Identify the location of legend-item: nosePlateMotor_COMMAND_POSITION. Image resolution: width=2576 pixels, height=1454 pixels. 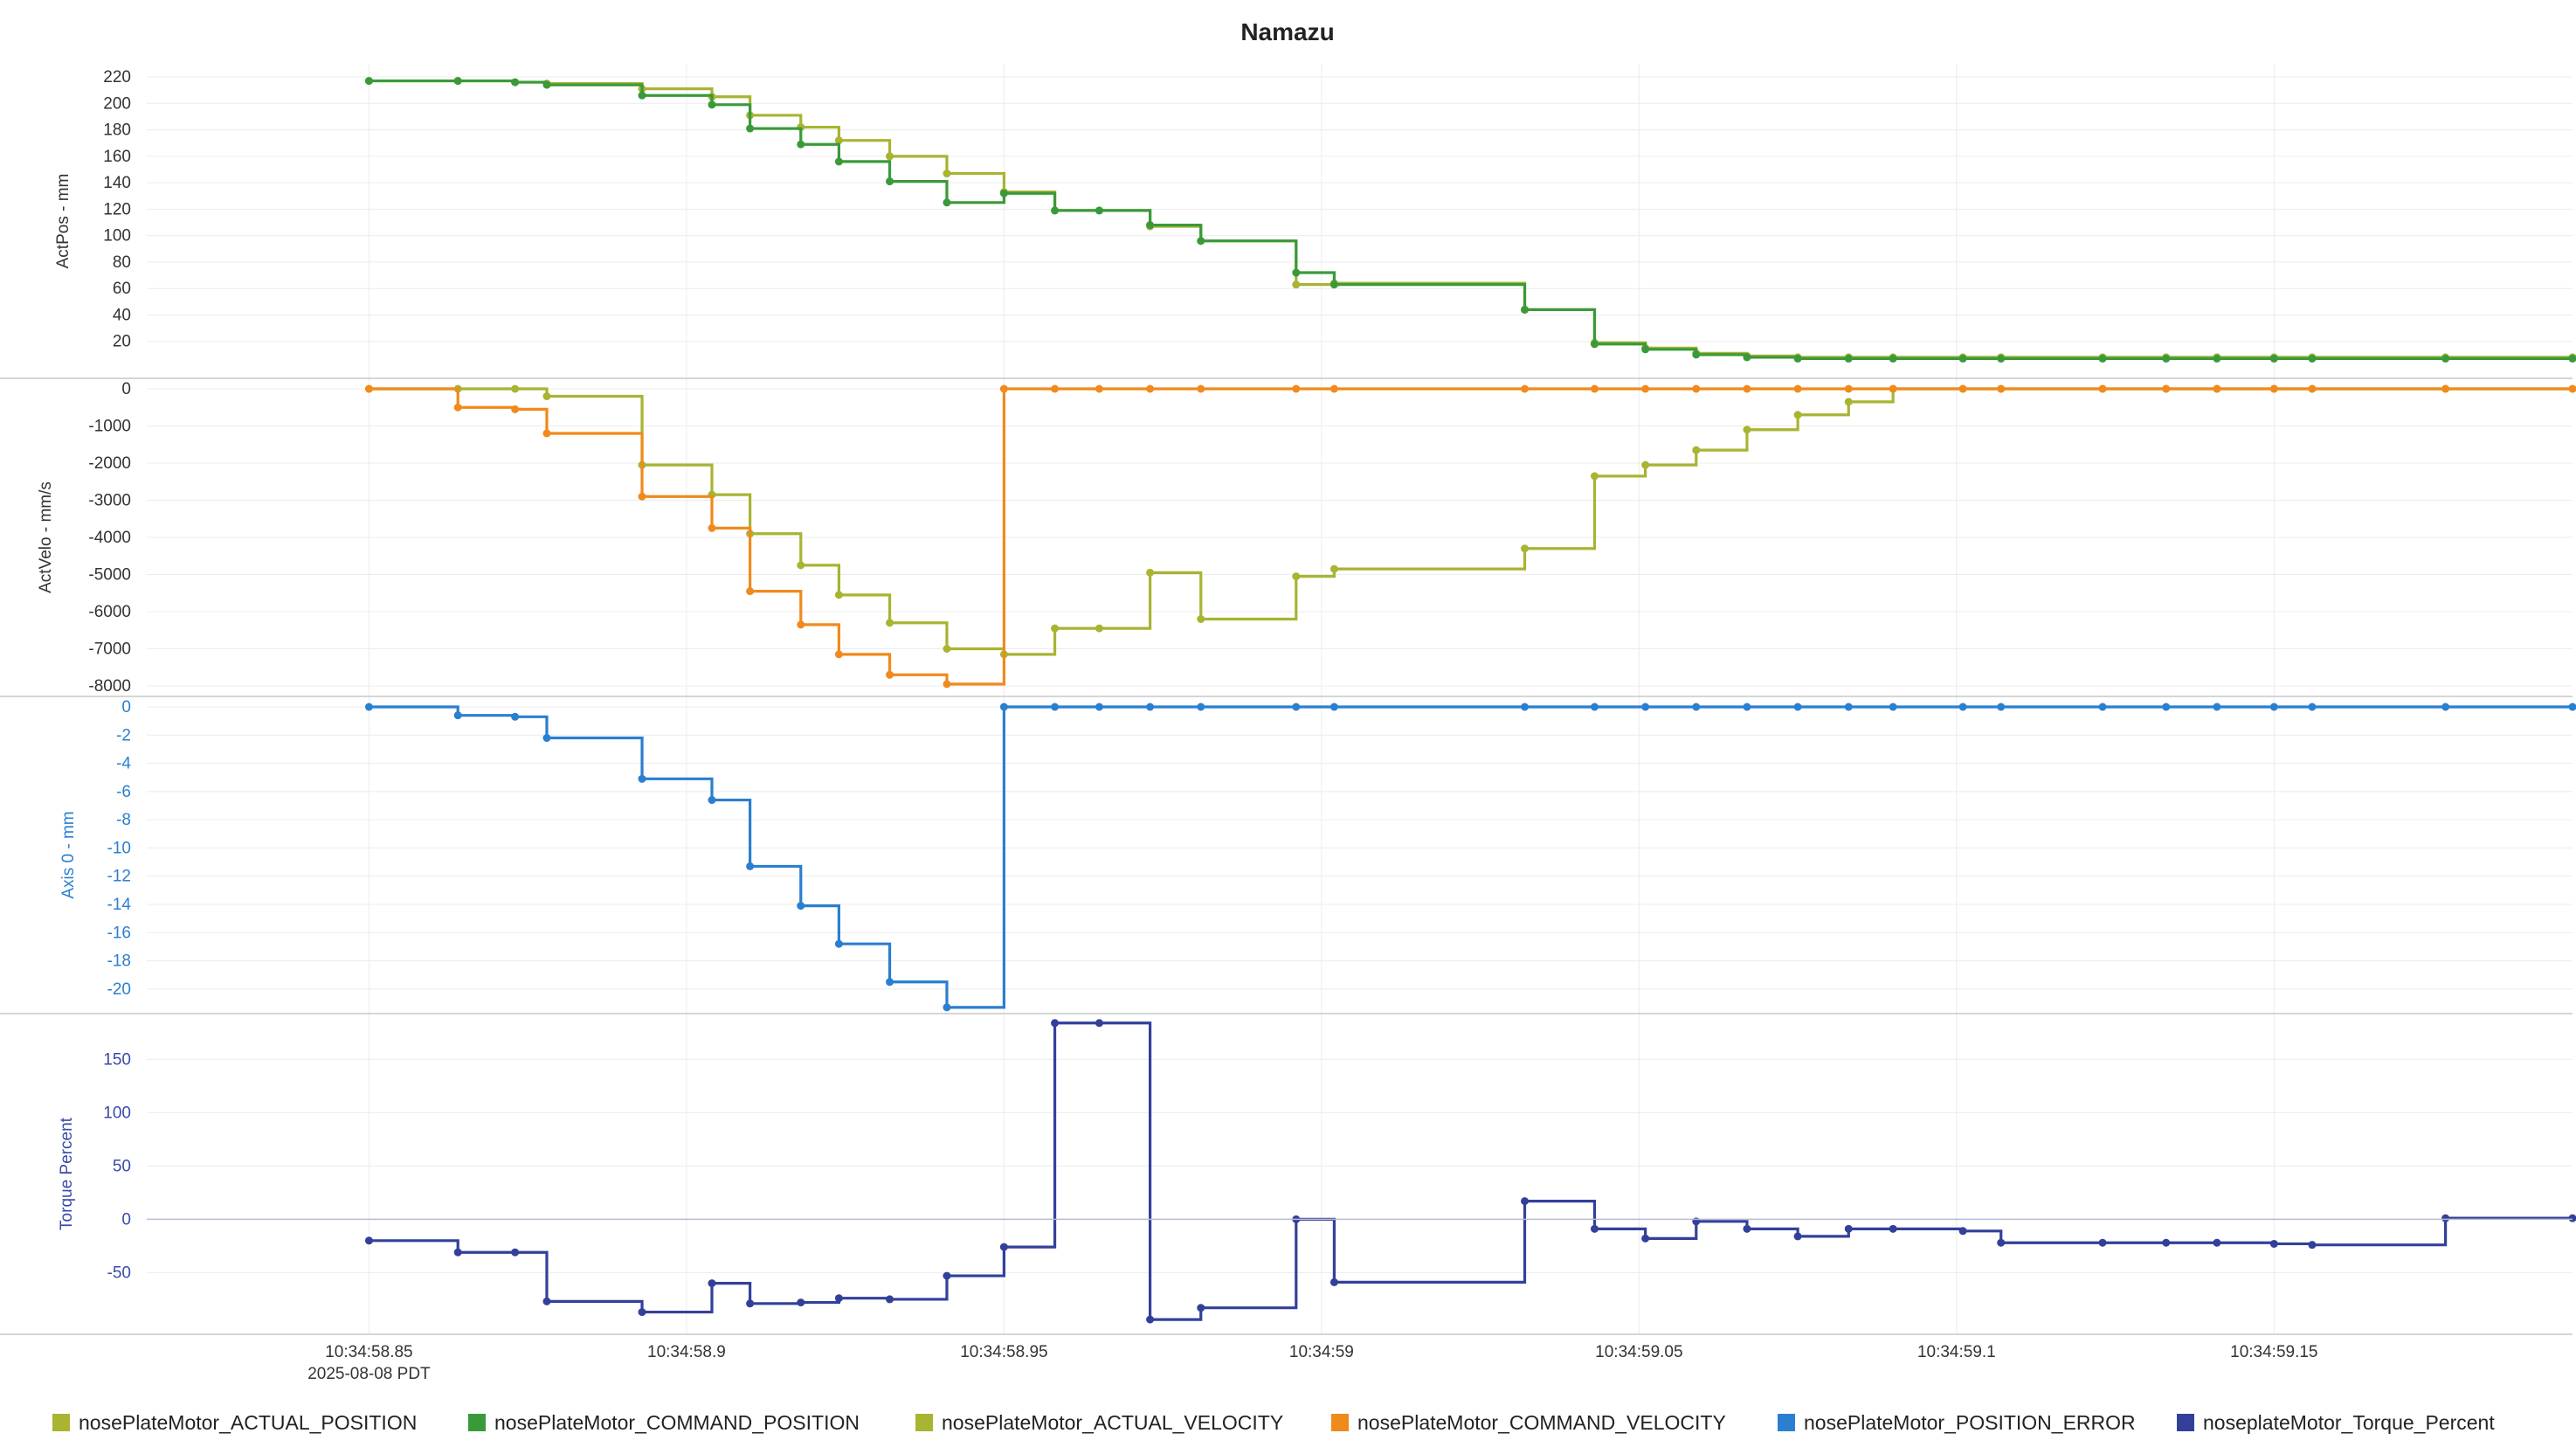
(664, 1422).